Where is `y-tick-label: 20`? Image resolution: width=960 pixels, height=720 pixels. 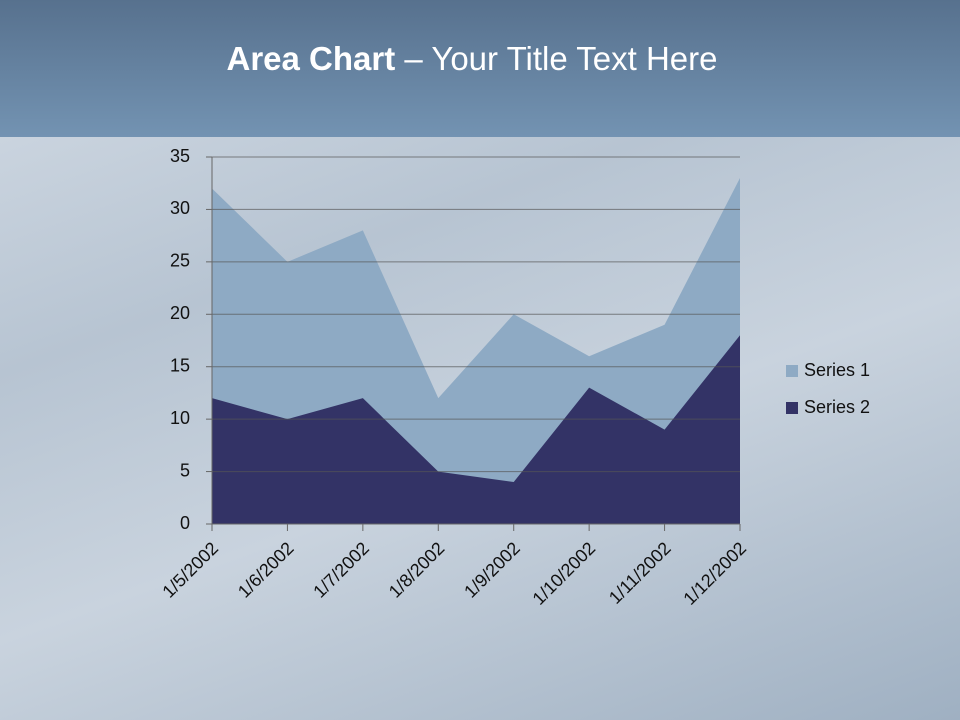 y-tick-label: 20 is located at coordinates (180, 313).